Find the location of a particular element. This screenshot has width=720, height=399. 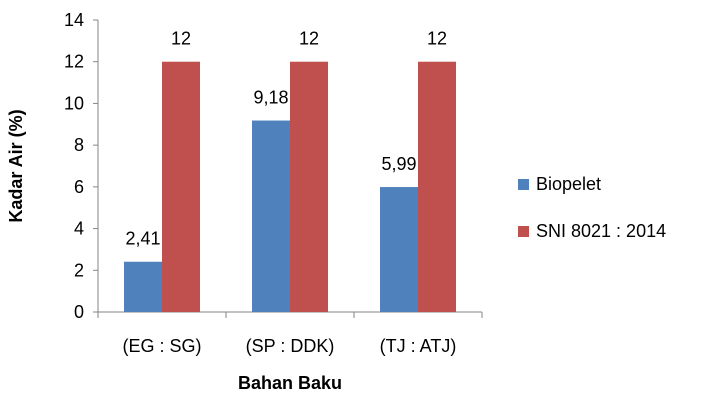

legend-swatch-biopelet is located at coordinates (523, 184).